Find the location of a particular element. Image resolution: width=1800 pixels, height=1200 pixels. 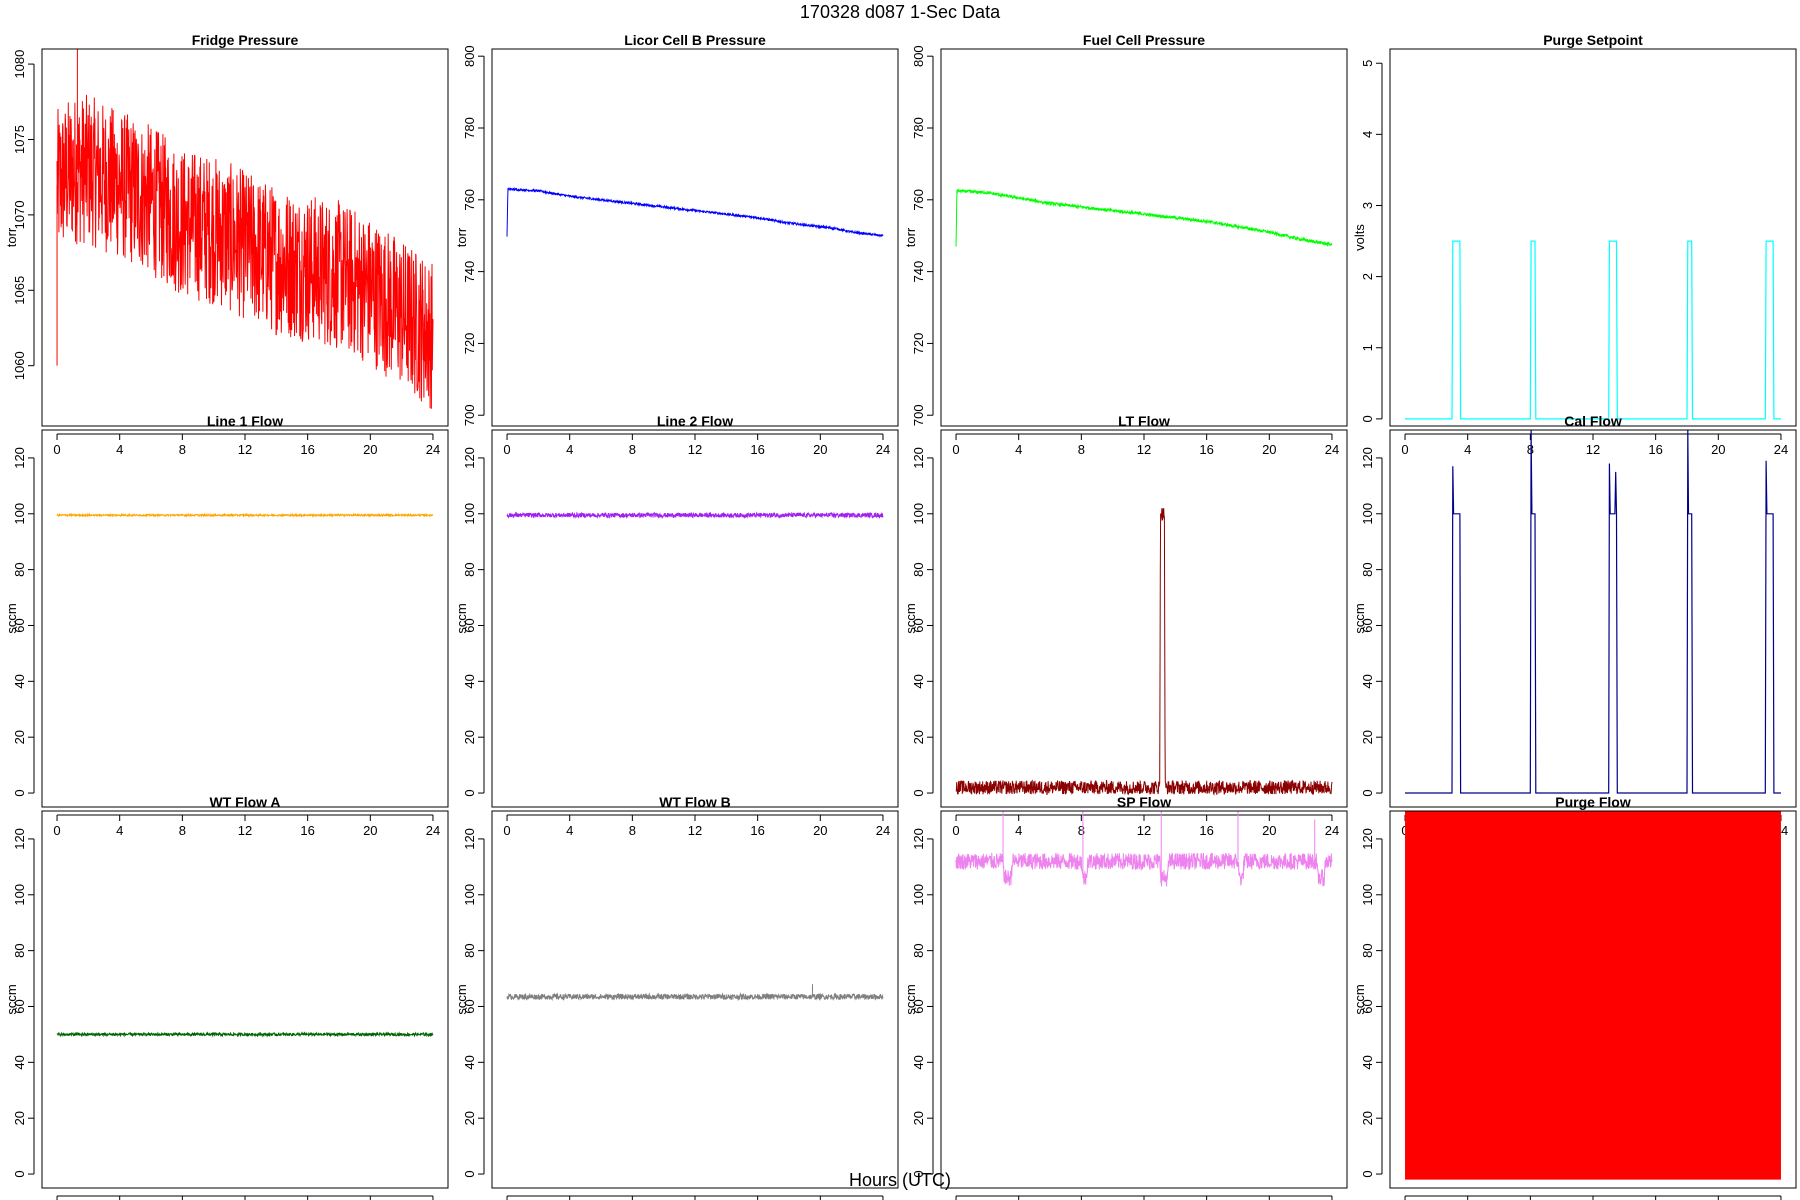

panel-title: Purge Setpoint is located at coordinates (1593, 40).